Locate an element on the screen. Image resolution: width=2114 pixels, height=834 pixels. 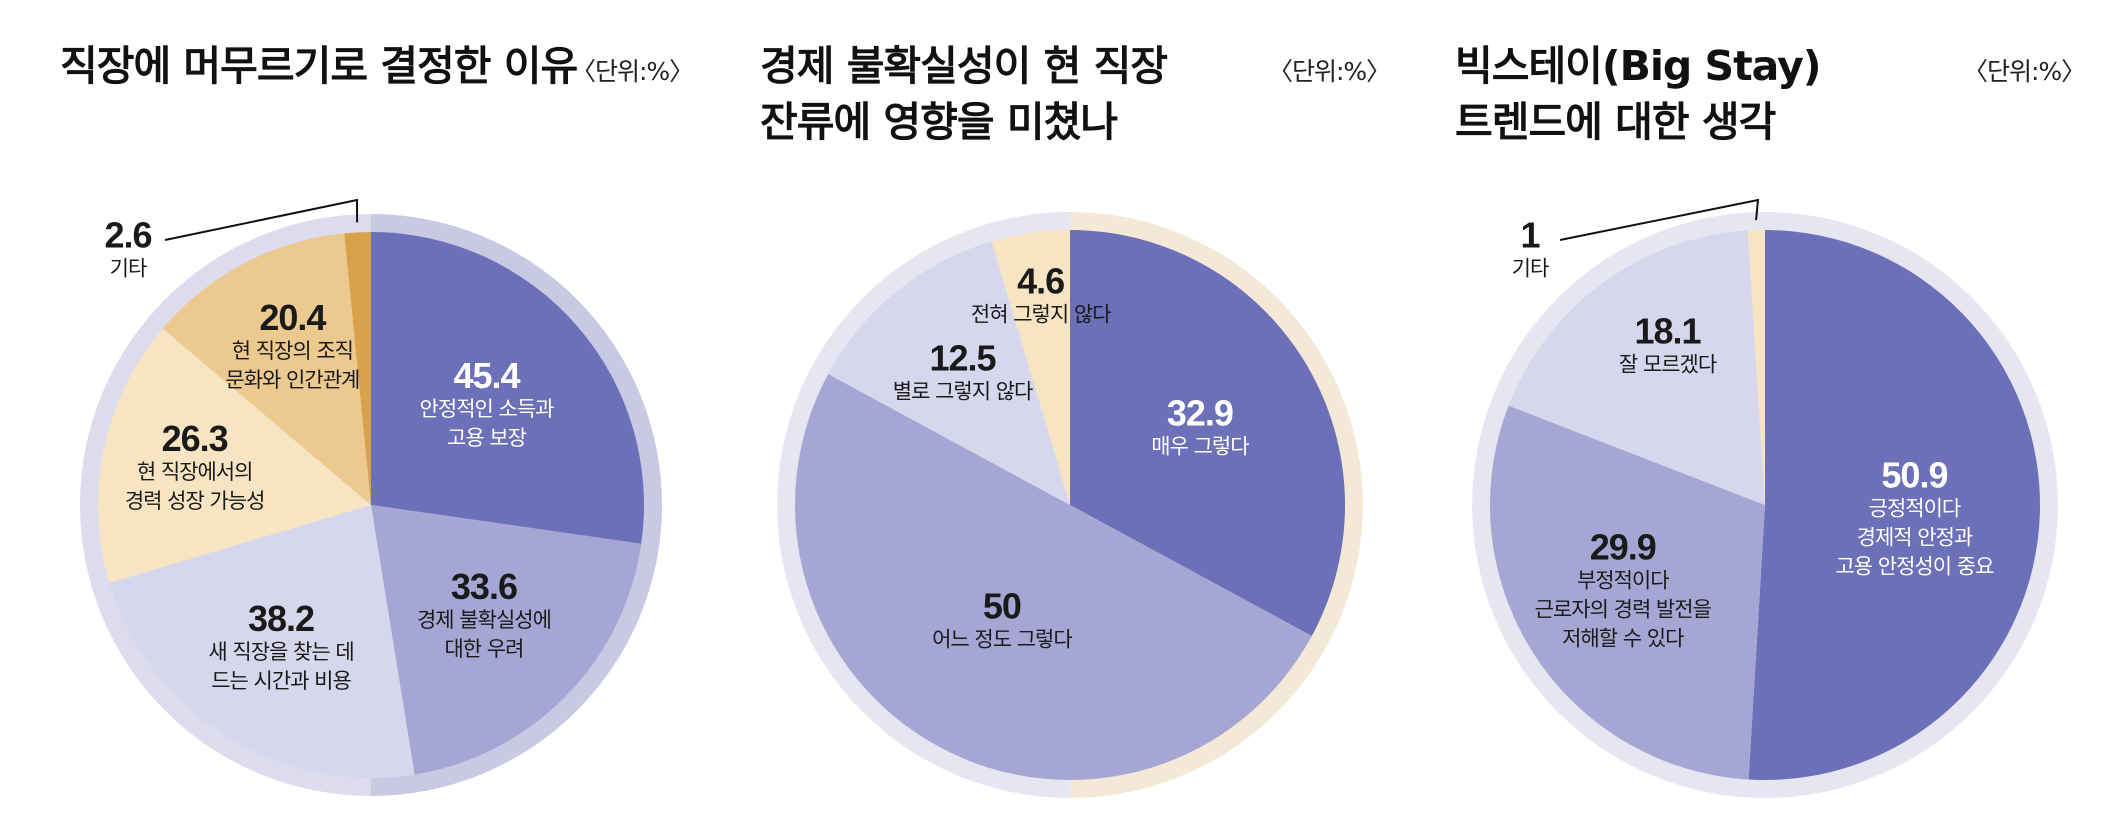
slice-value: 38.2 is located at coordinates (281, 619).